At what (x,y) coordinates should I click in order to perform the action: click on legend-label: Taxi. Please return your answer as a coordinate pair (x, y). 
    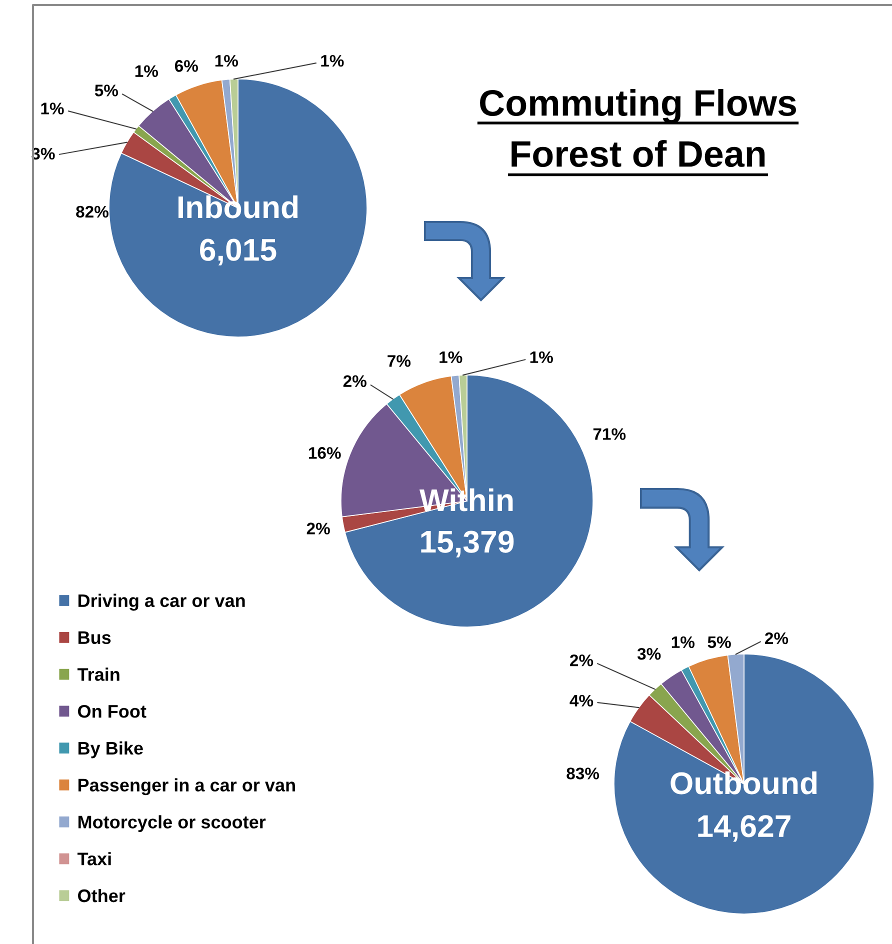
    Looking at the image, I should click on (94, 859).